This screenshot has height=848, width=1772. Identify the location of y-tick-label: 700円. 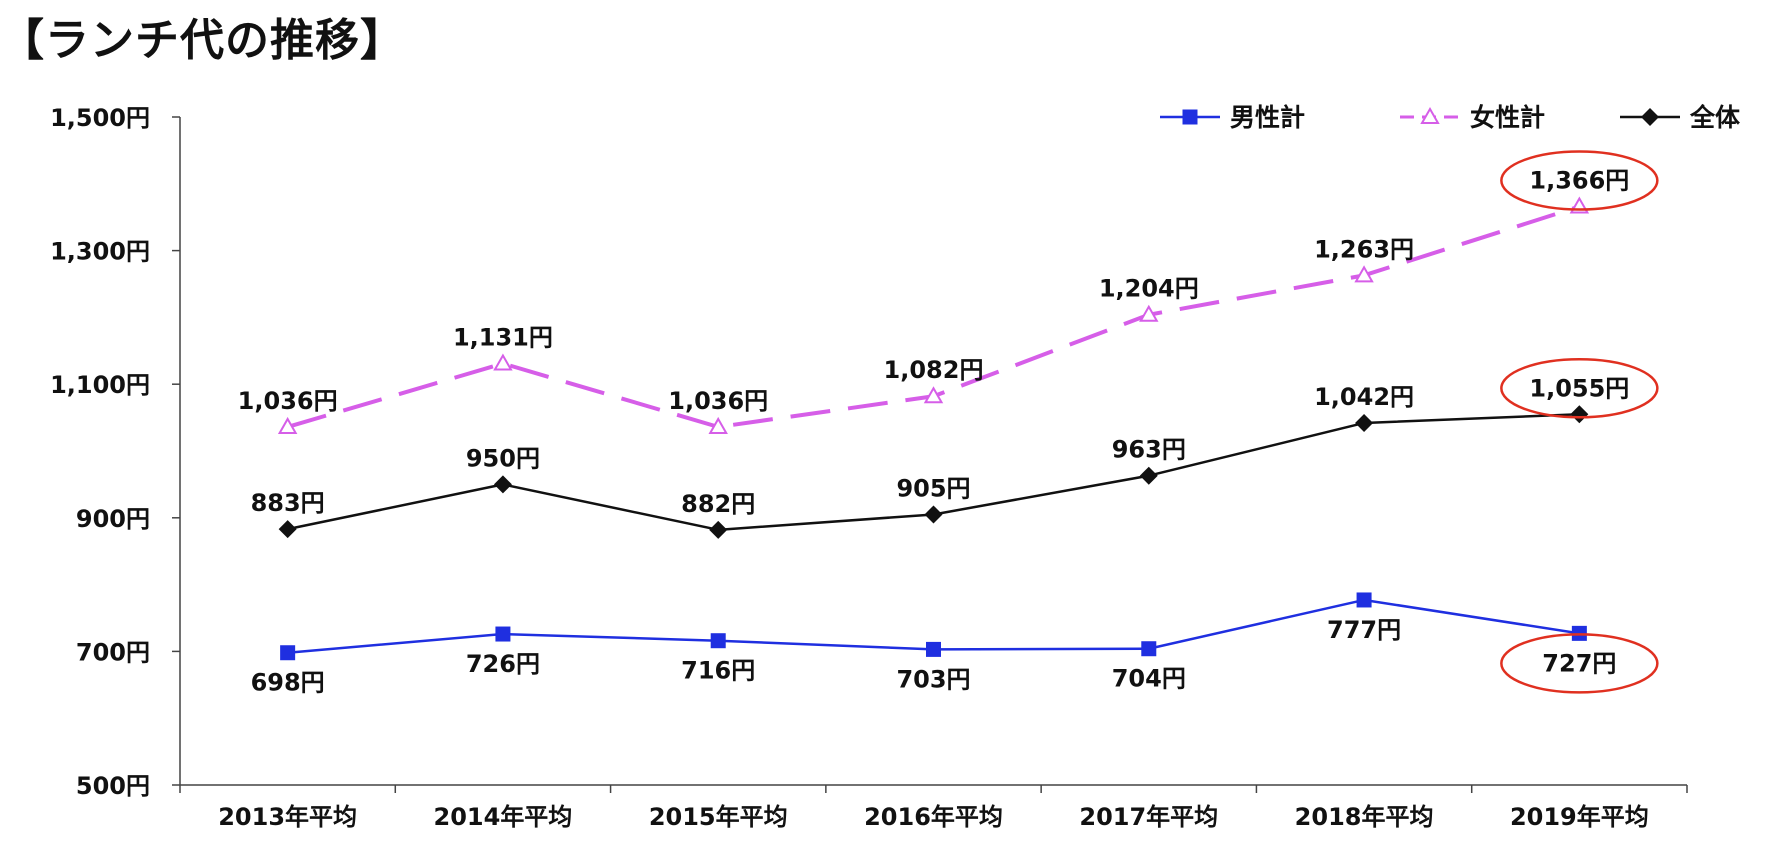
(113, 652).